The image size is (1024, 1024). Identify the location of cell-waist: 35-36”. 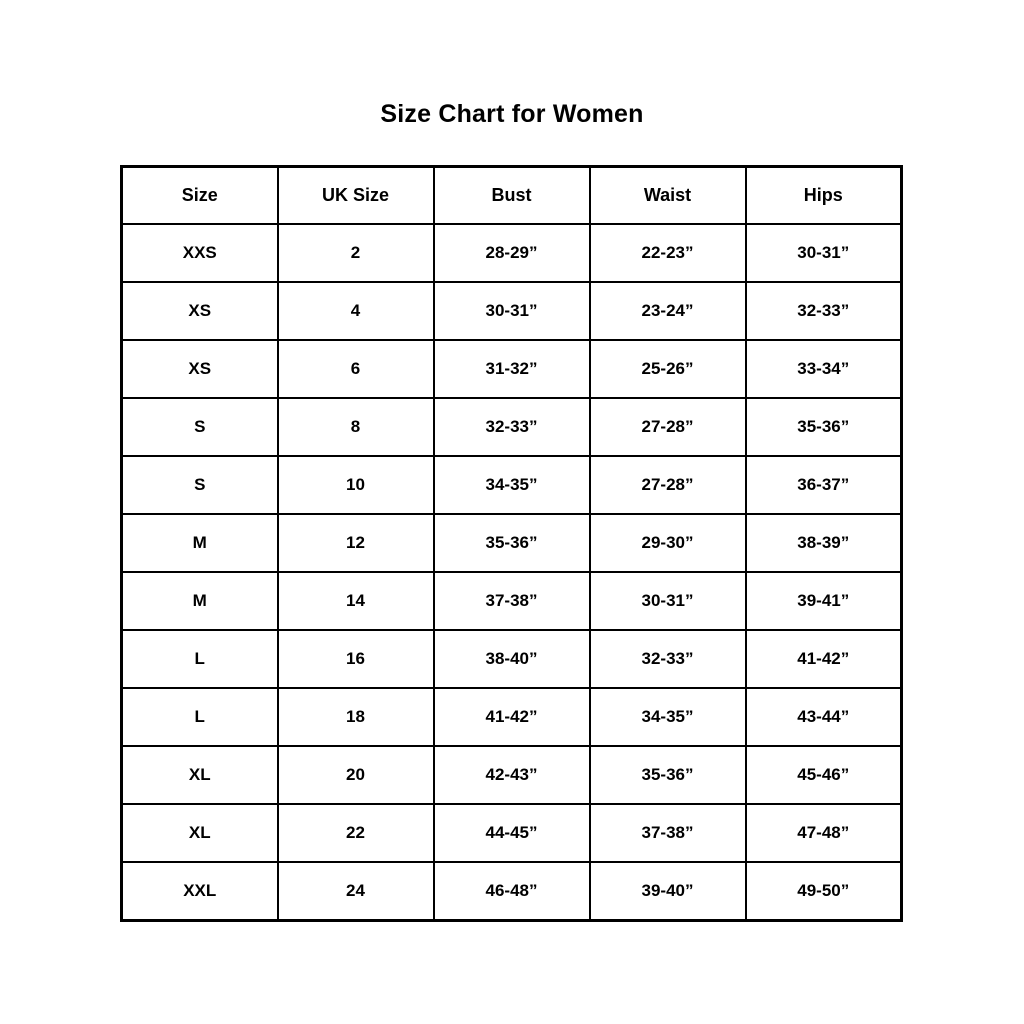
(667, 775).